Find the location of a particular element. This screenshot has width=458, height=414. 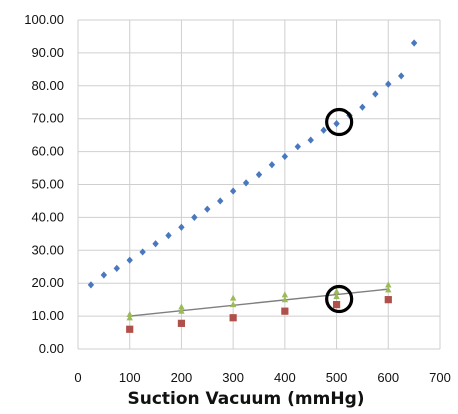

highlight-circles is located at coordinates (339, 210).